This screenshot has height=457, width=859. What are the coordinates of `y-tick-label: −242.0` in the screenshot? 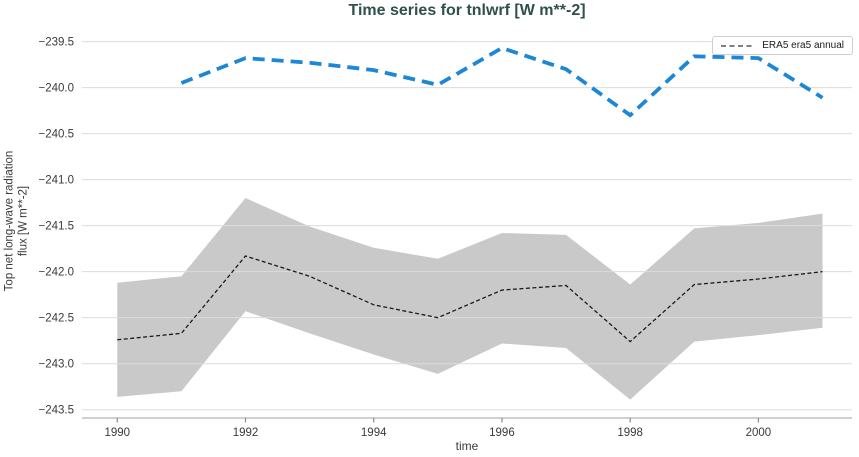 It's located at (57, 273).